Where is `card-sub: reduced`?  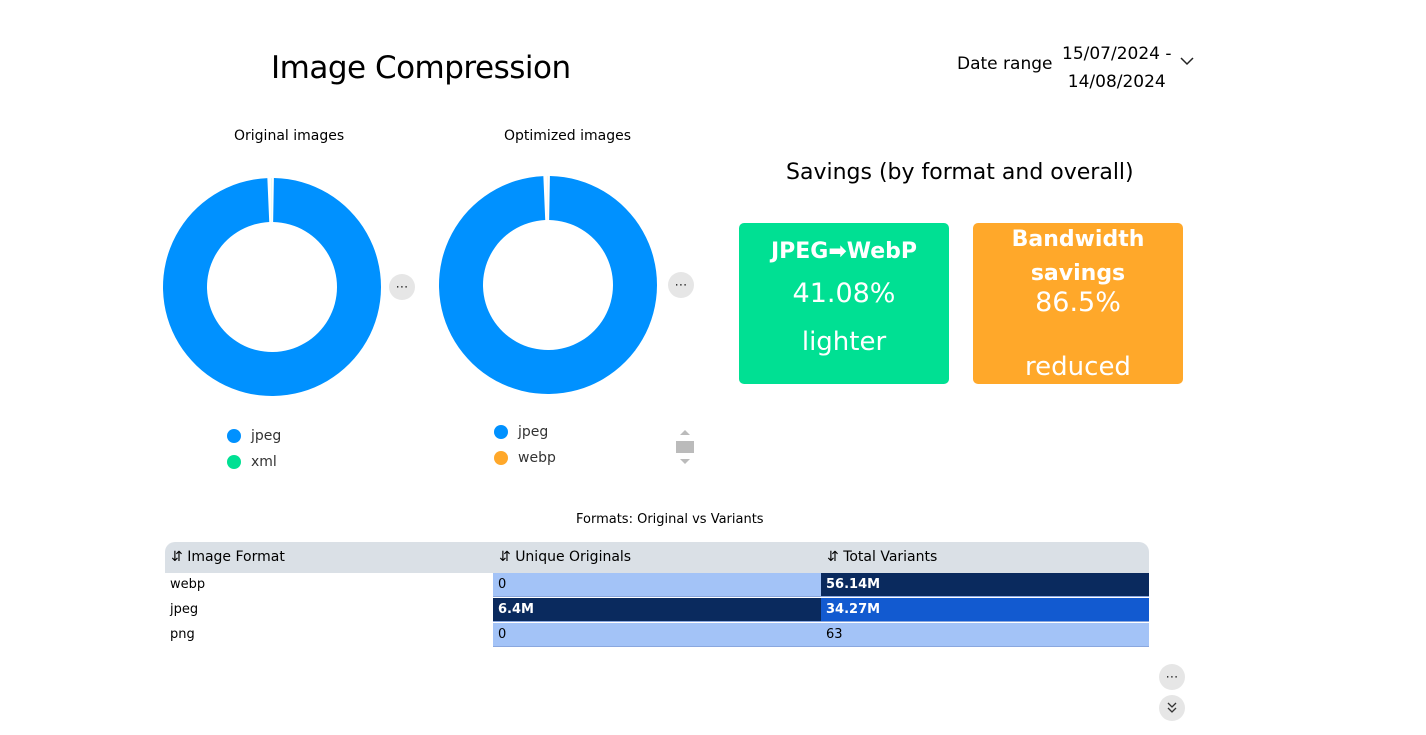 card-sub: reduced is located at coordinates (1078, 367).